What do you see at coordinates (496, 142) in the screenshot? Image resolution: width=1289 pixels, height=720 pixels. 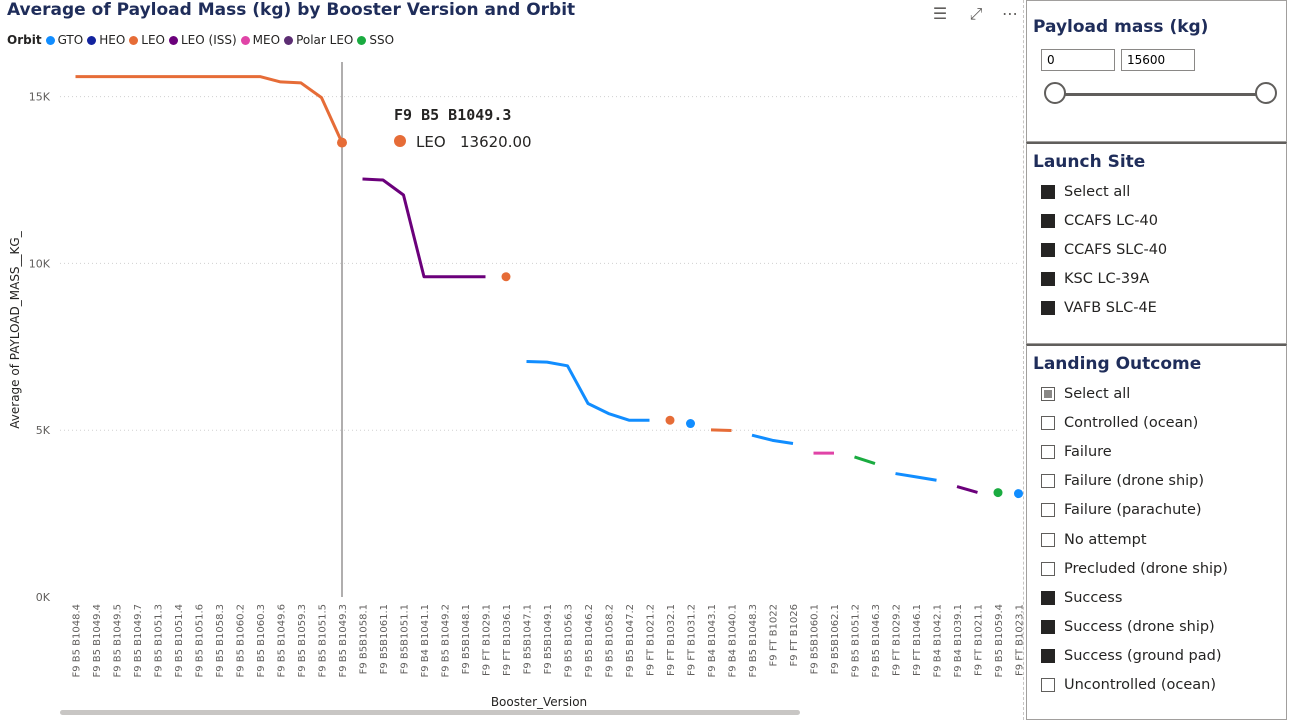 I see `tooltip-value: 13620.00` at bounding box center [496, 142].